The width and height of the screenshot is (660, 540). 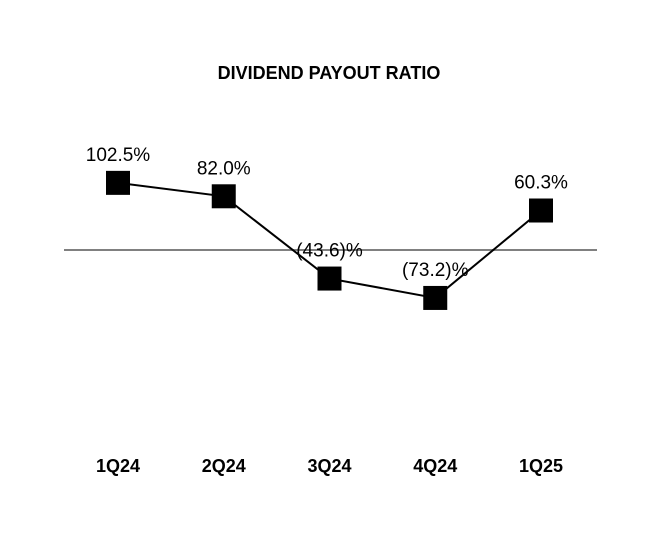 What do you see at coordinates (541, 466) in the screenshot?
I see `x-tick-label: 1Q25` at bounding box center [541, 466].